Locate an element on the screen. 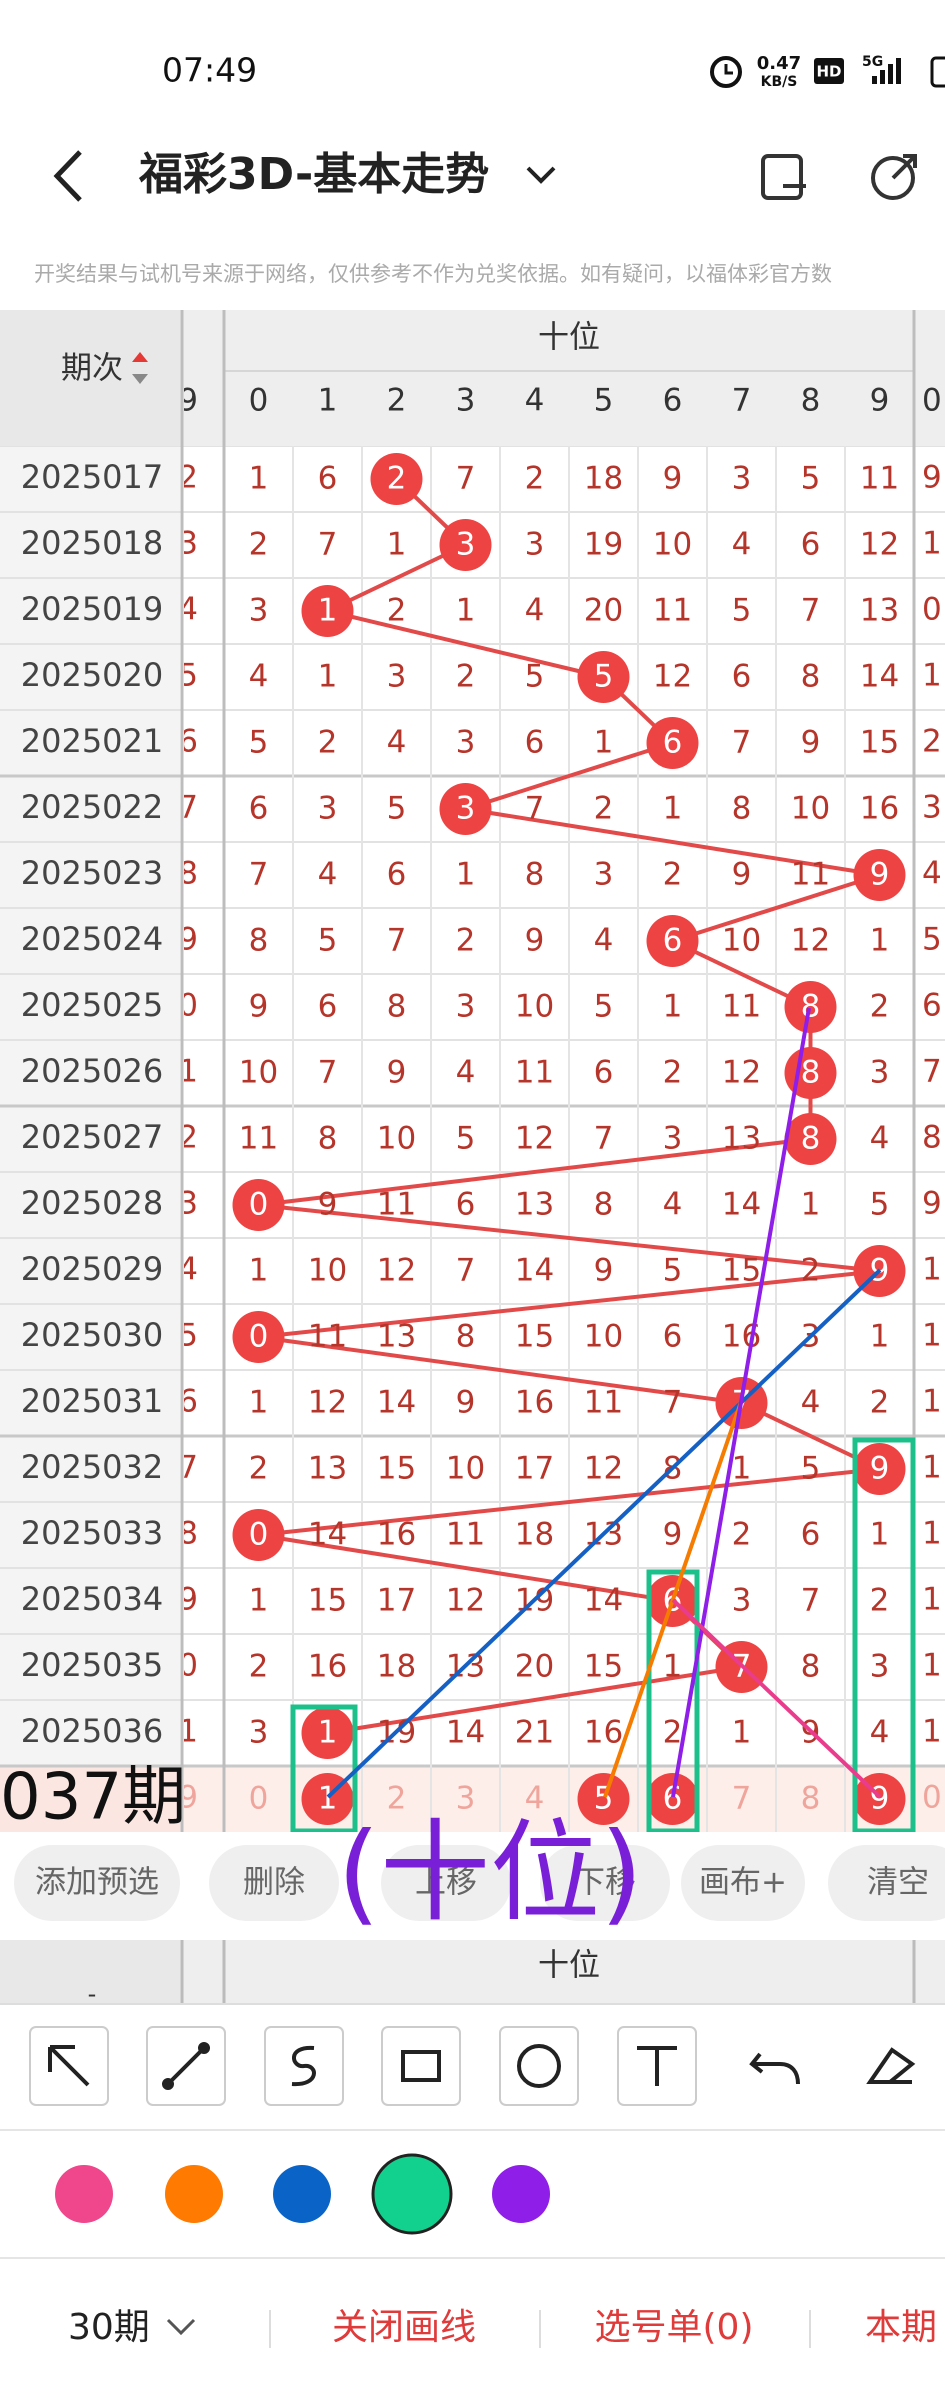 This screenshot has height=2394, width=945. period-header: 期次 is located at coordinates (92, 369).